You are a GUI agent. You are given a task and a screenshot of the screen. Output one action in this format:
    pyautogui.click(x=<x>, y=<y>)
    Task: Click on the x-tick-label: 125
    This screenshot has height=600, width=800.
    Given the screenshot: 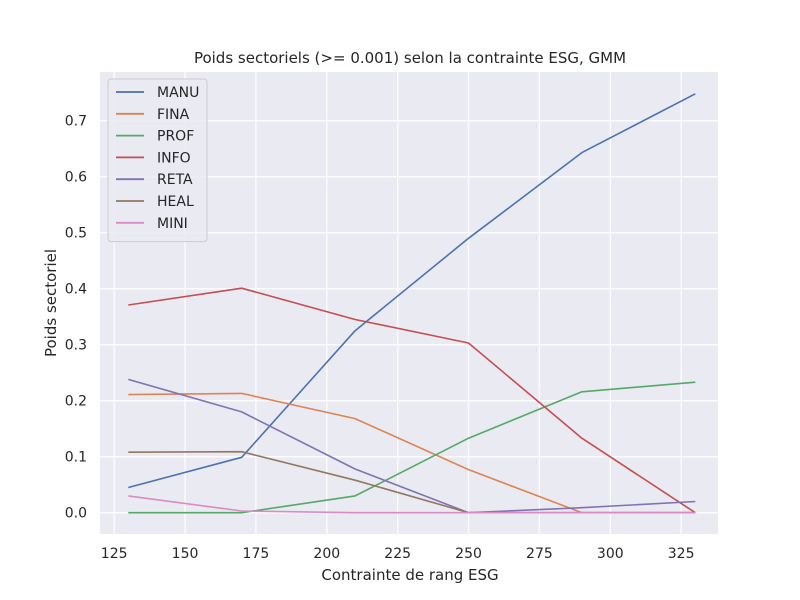 What is the action you would take?
    pyautogui.click(x=114, y=554)
    